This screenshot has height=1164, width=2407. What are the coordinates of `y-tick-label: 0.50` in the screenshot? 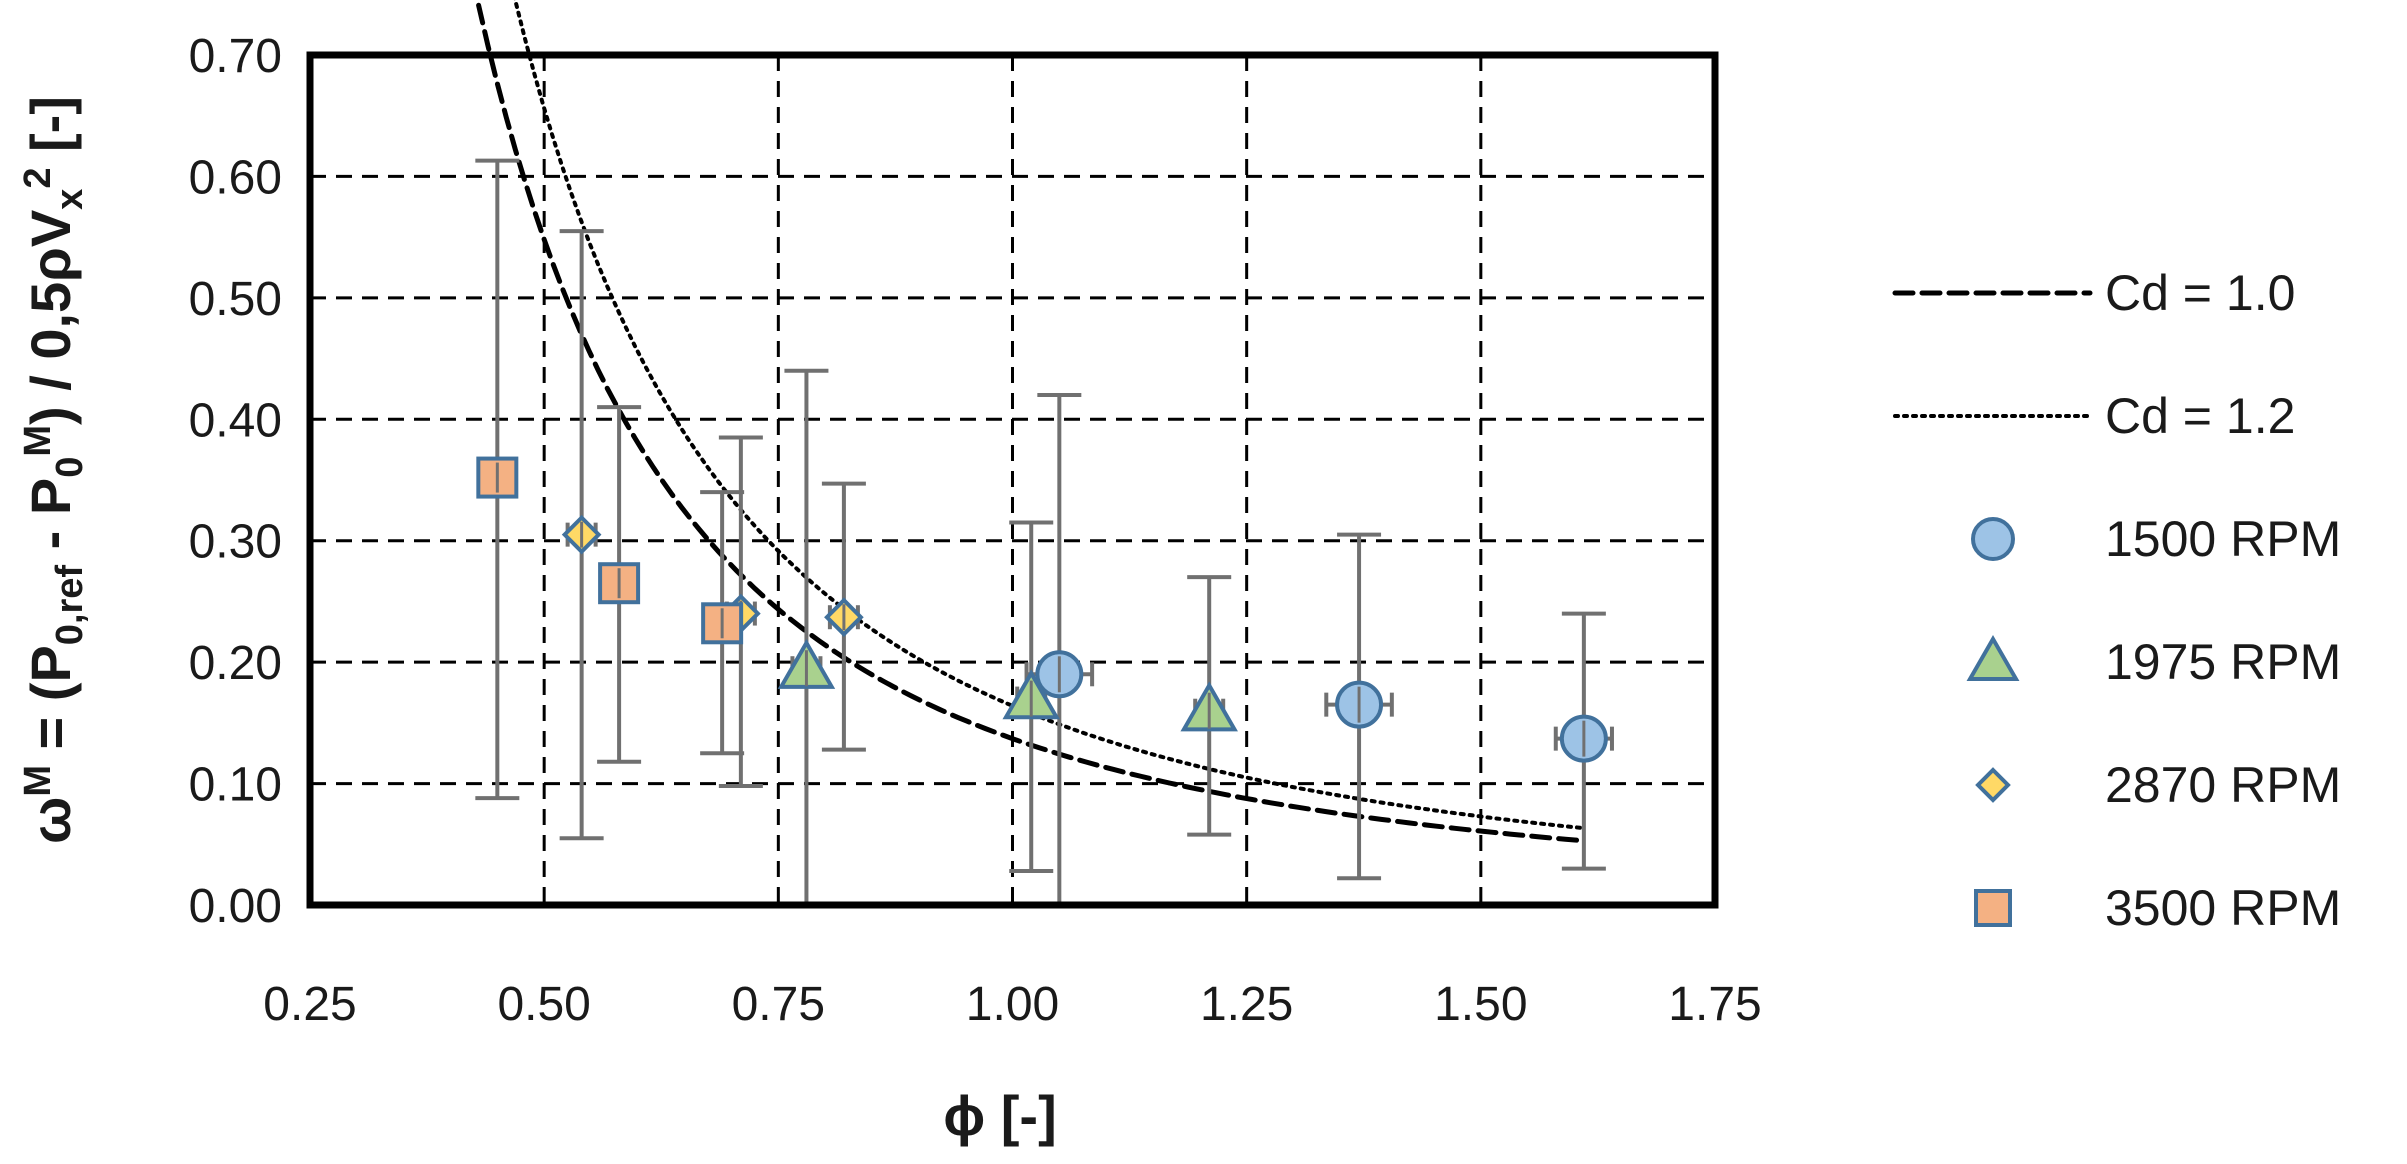 It's located at (235, 299).